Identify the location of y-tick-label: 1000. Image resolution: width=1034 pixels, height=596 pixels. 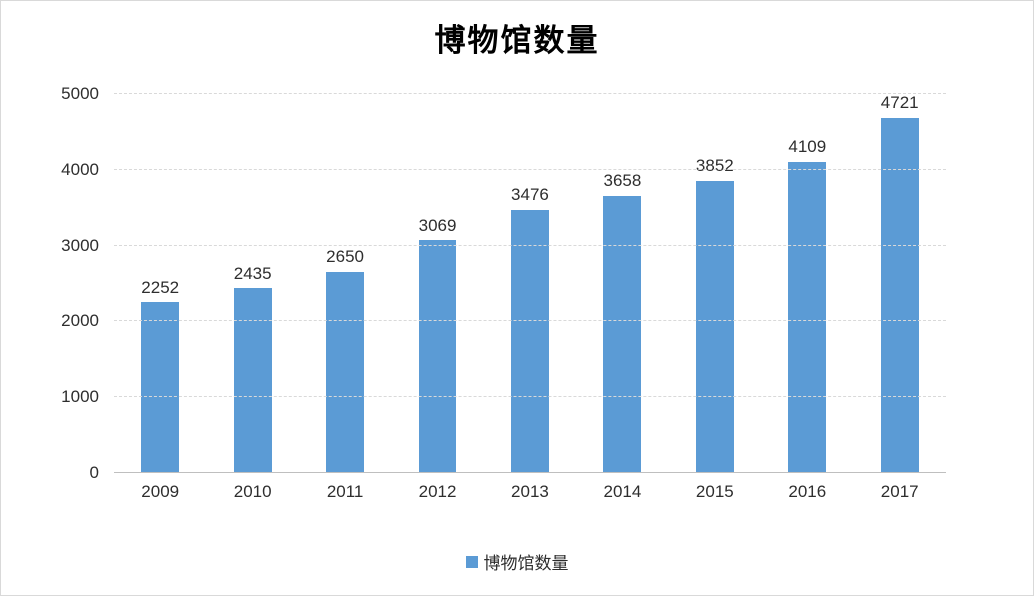
(80, 397).